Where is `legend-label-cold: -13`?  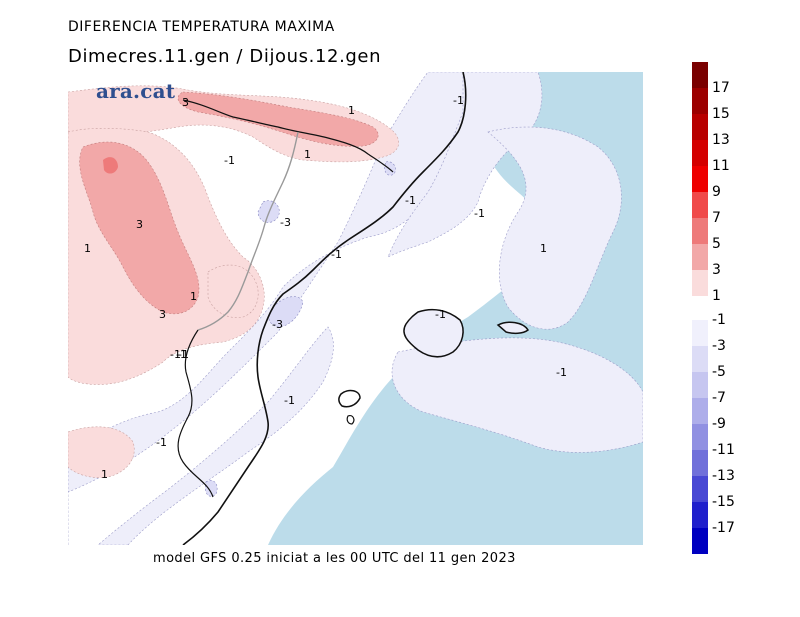
legend-label-cold: -13 is located at coordinates (723, 476).